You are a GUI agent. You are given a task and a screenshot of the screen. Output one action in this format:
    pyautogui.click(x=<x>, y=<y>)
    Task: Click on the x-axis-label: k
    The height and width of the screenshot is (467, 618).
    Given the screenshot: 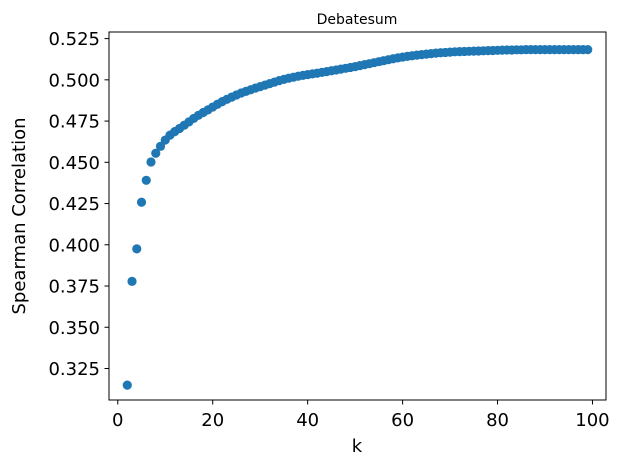 What is the action you would take?
    pyautogui.click(x=357, y=446)
    